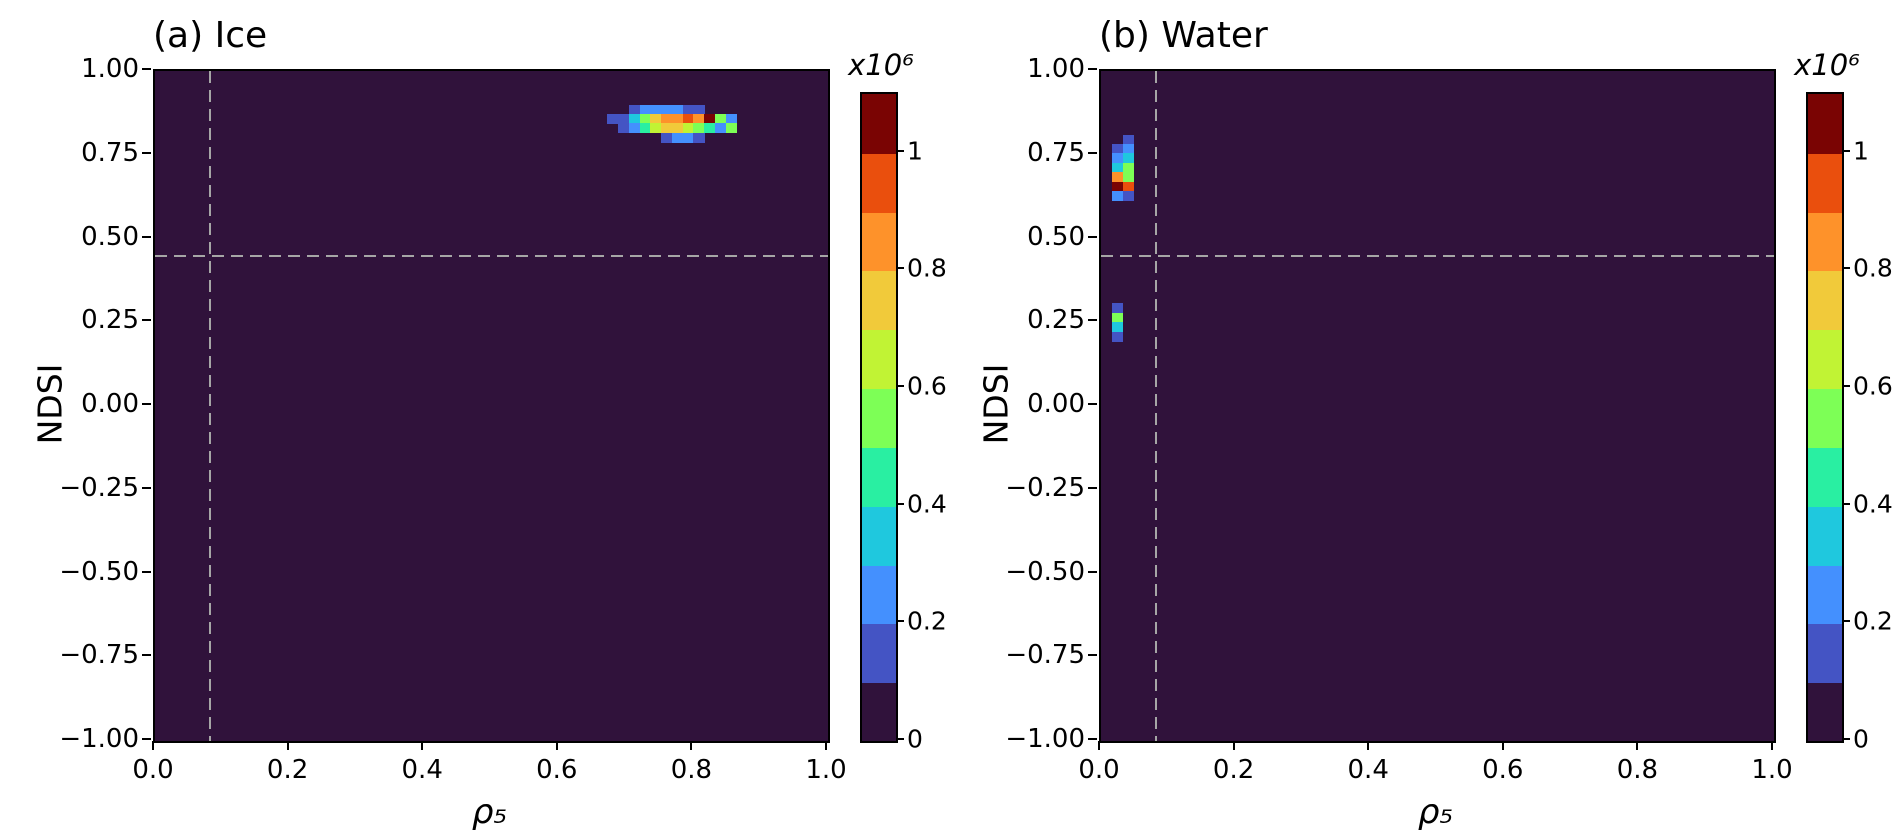  I want to click on colorbar-tick-label: 1, so click(1861, 151).